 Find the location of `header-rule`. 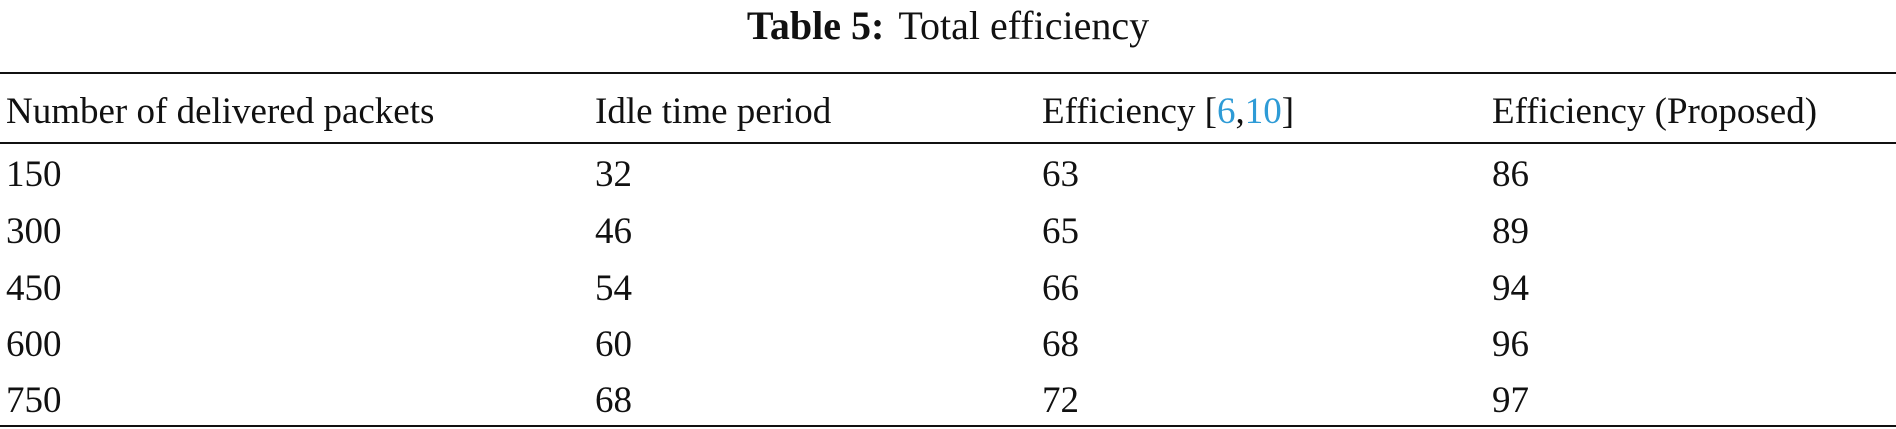

header-rule is located at coordinates (948, 143).